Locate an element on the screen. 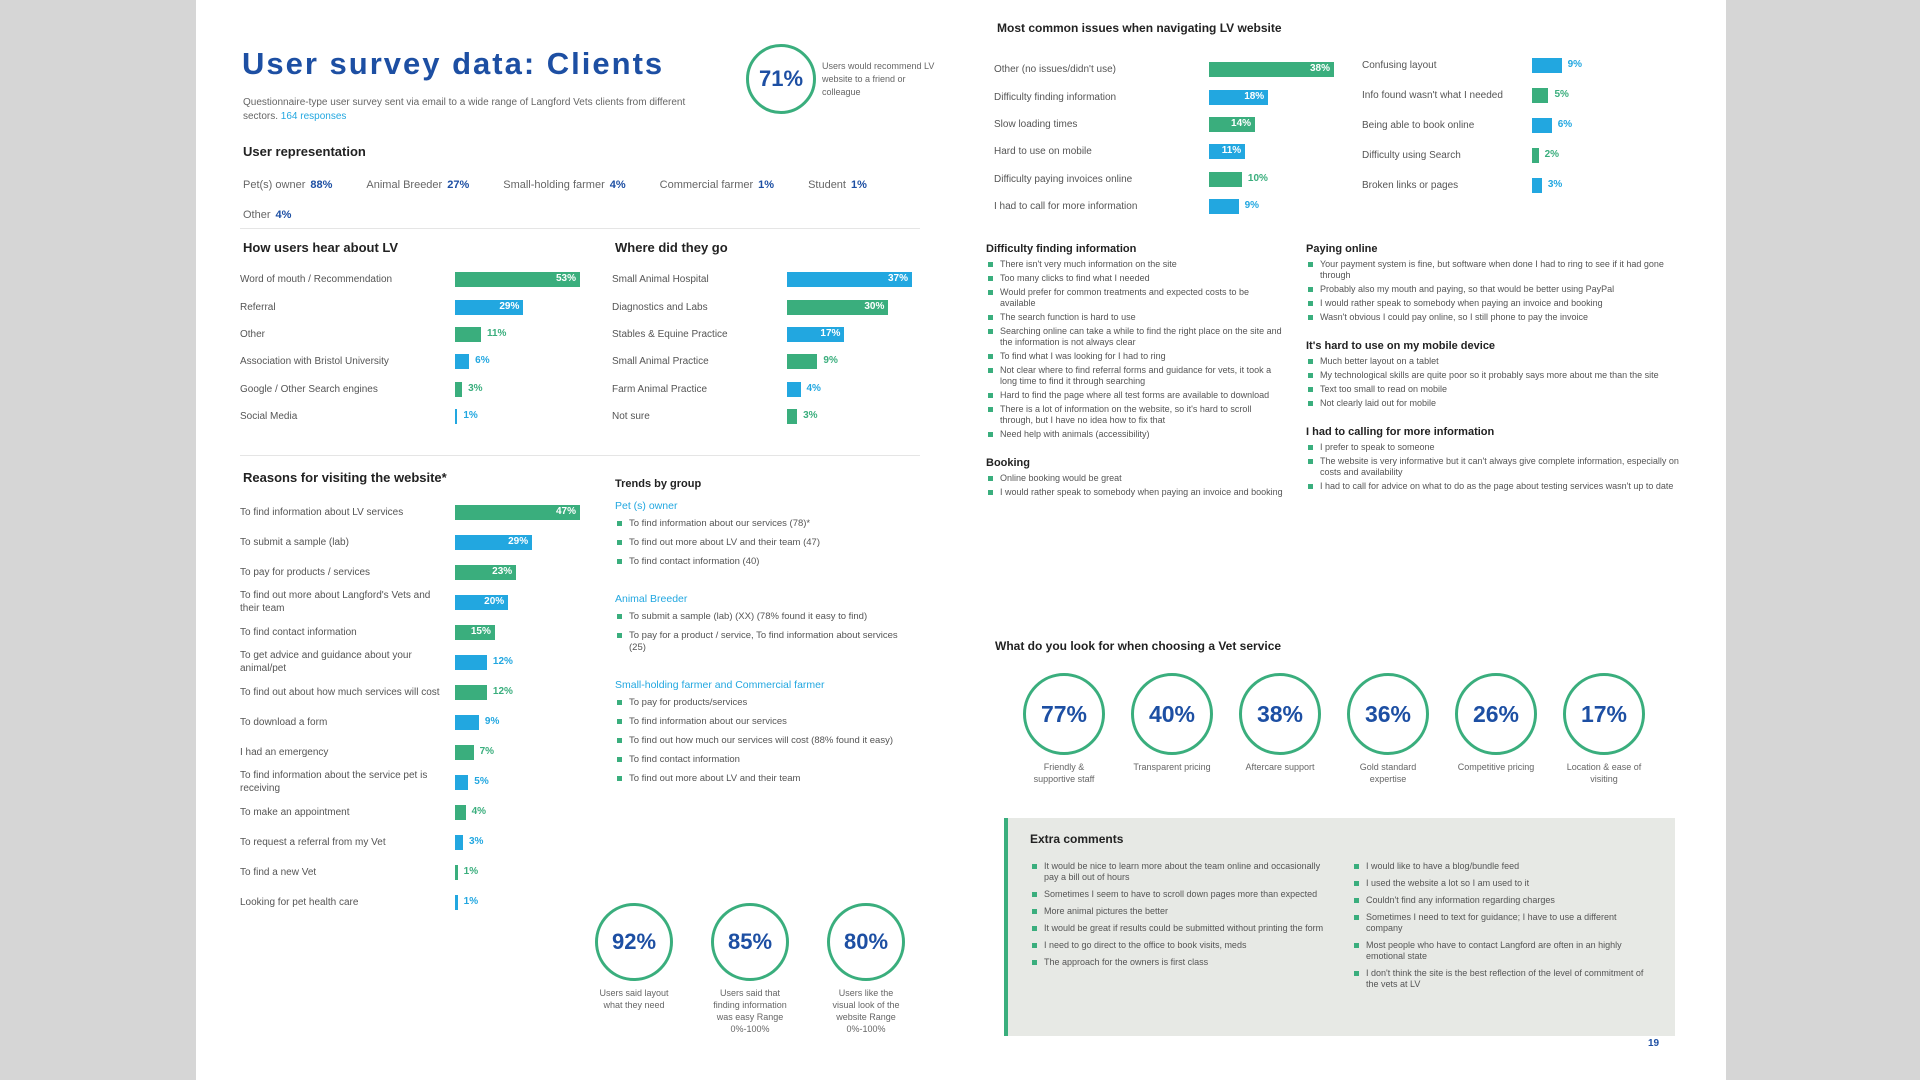  group-heading: Pet (s) owner is located at coordinates (646, 506).